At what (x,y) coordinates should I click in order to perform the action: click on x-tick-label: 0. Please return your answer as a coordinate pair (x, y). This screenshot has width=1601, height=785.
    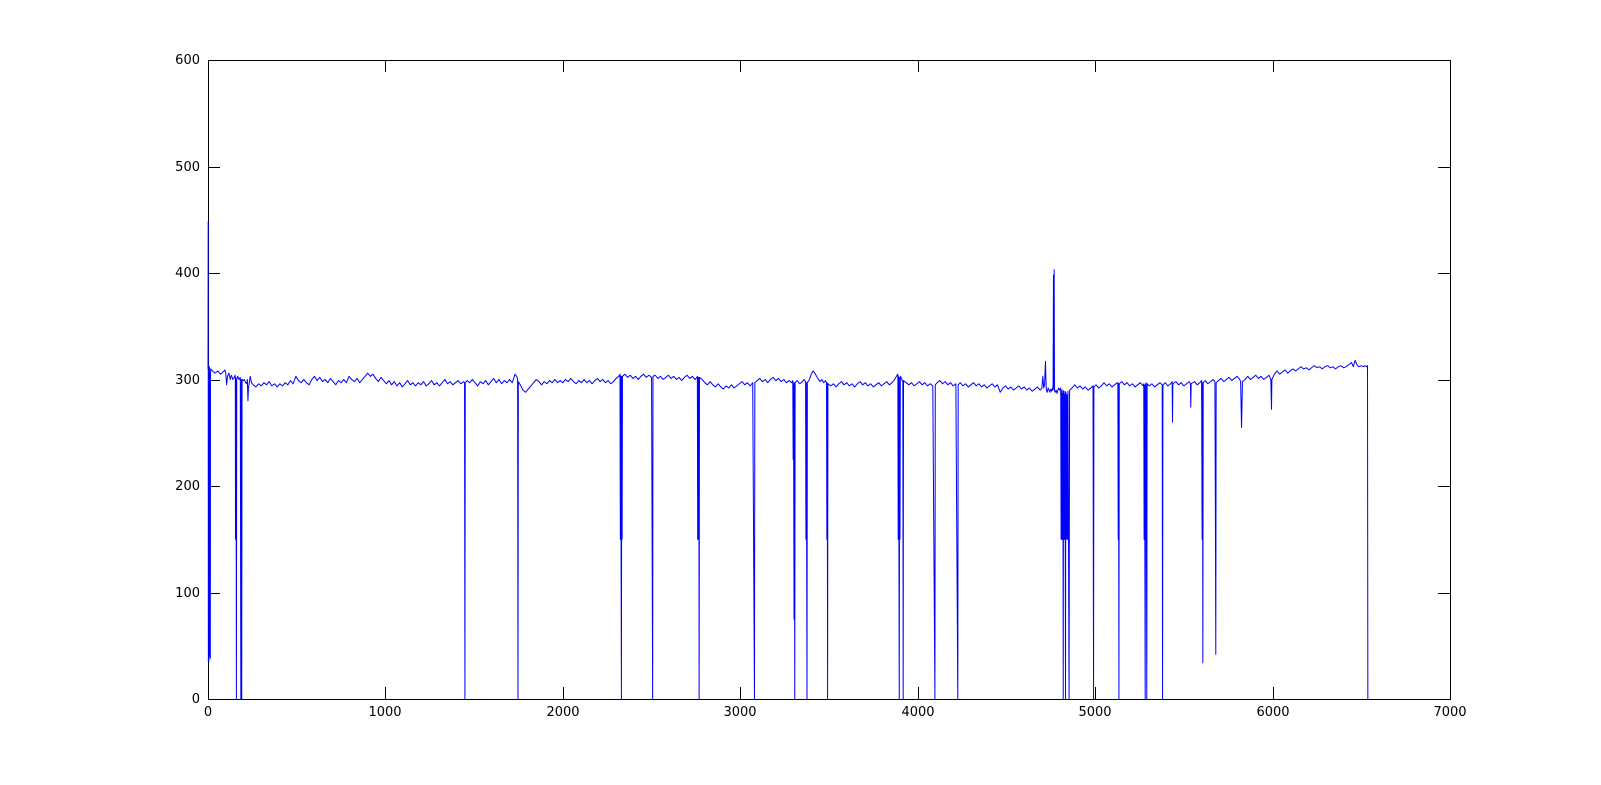
    Looking at the image, I should click on (208, 712).